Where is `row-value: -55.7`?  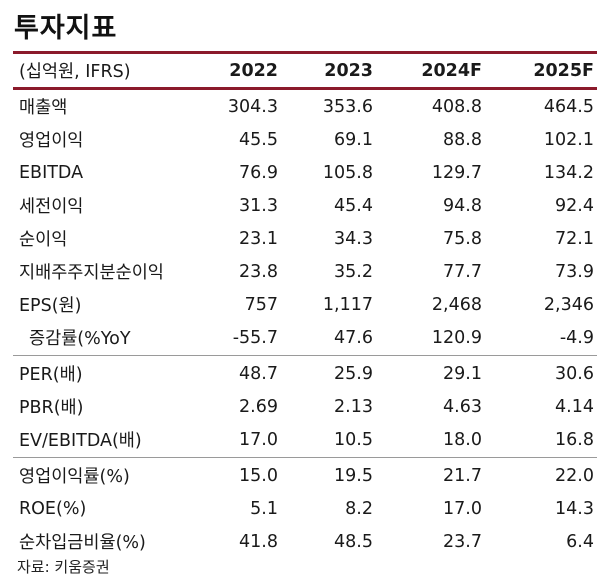 row-value: -55.7 is located at coordinates (255, 337).